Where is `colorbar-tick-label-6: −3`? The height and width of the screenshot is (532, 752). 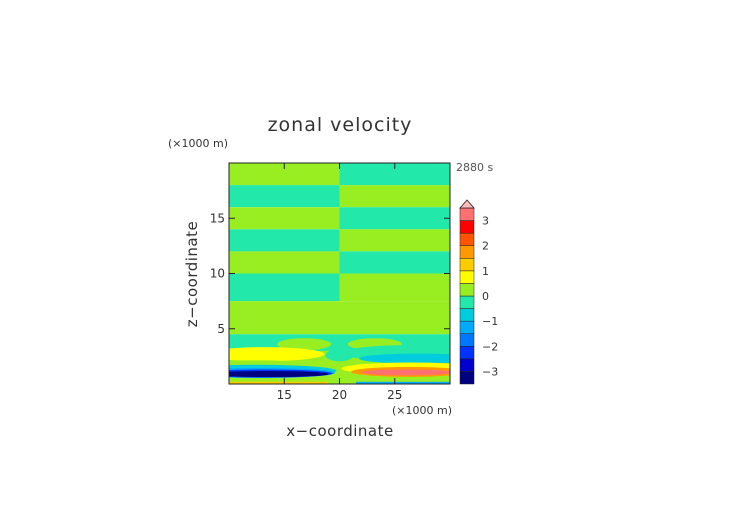 colorbar-tick-label-6: −3 is located at coordinates (490, 371).